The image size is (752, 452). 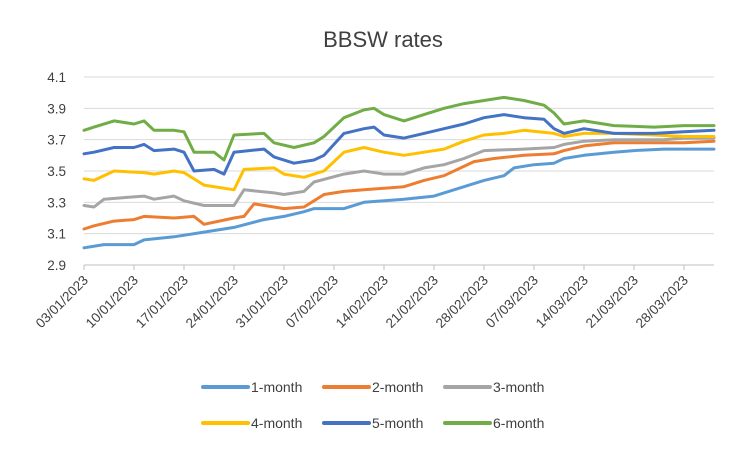 What do you see at coordinates (276, 387) in the screenshot?
I see `legend-label-1-month: 1-month` at bounding box center [276, 387].